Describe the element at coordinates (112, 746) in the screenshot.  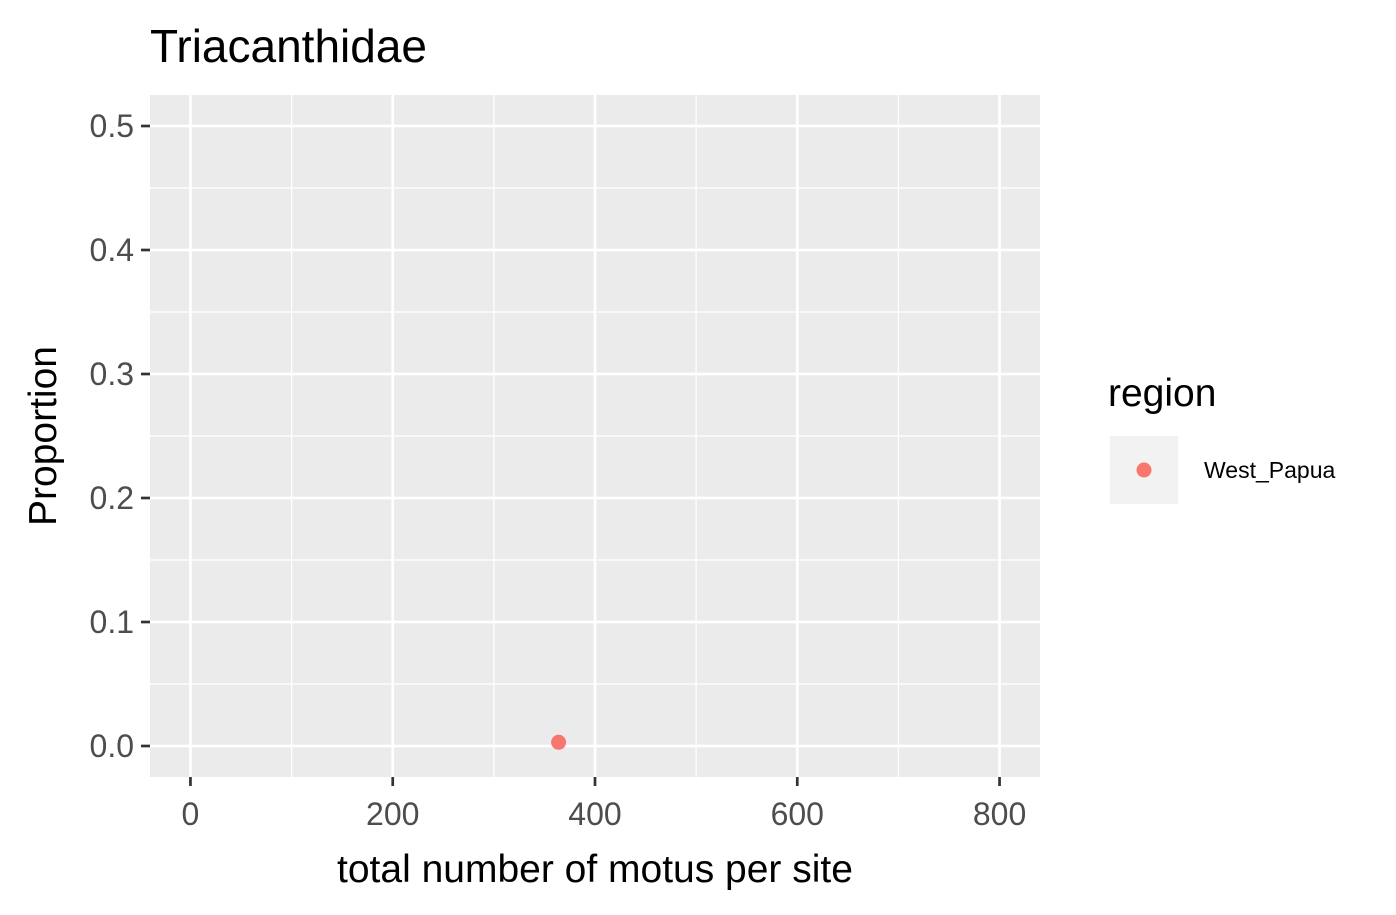
I see `y-tick-label: 0.0` at that location.